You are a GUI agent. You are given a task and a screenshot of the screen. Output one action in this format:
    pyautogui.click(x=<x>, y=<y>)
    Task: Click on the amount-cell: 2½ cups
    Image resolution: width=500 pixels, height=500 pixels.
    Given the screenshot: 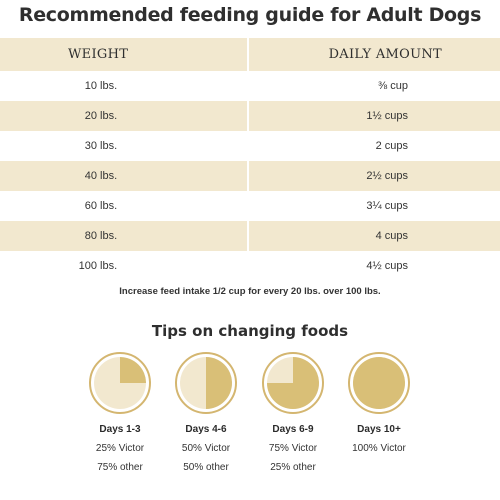 What is the action you would take?
    pyautogui.click(x=387, y=176)
    